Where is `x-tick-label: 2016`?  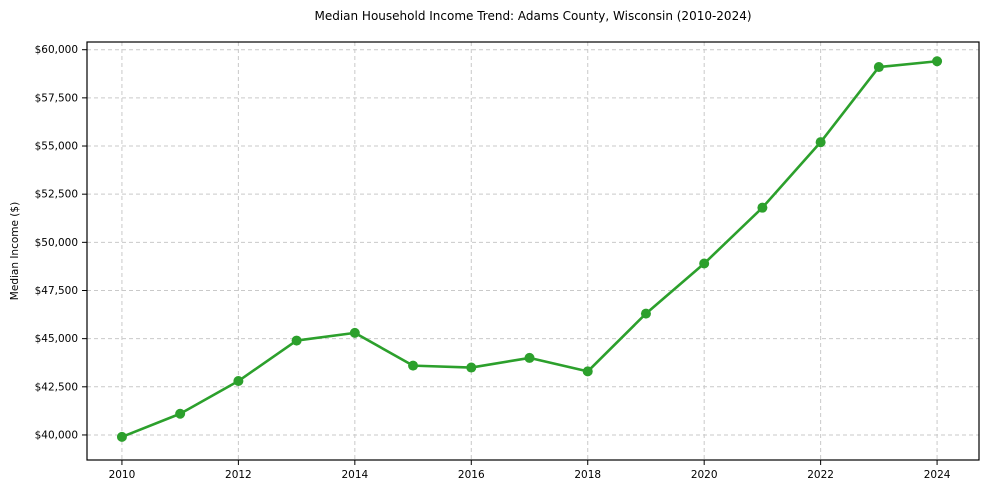
x-tick-label: 2016 is located at coordinates (471, 475).